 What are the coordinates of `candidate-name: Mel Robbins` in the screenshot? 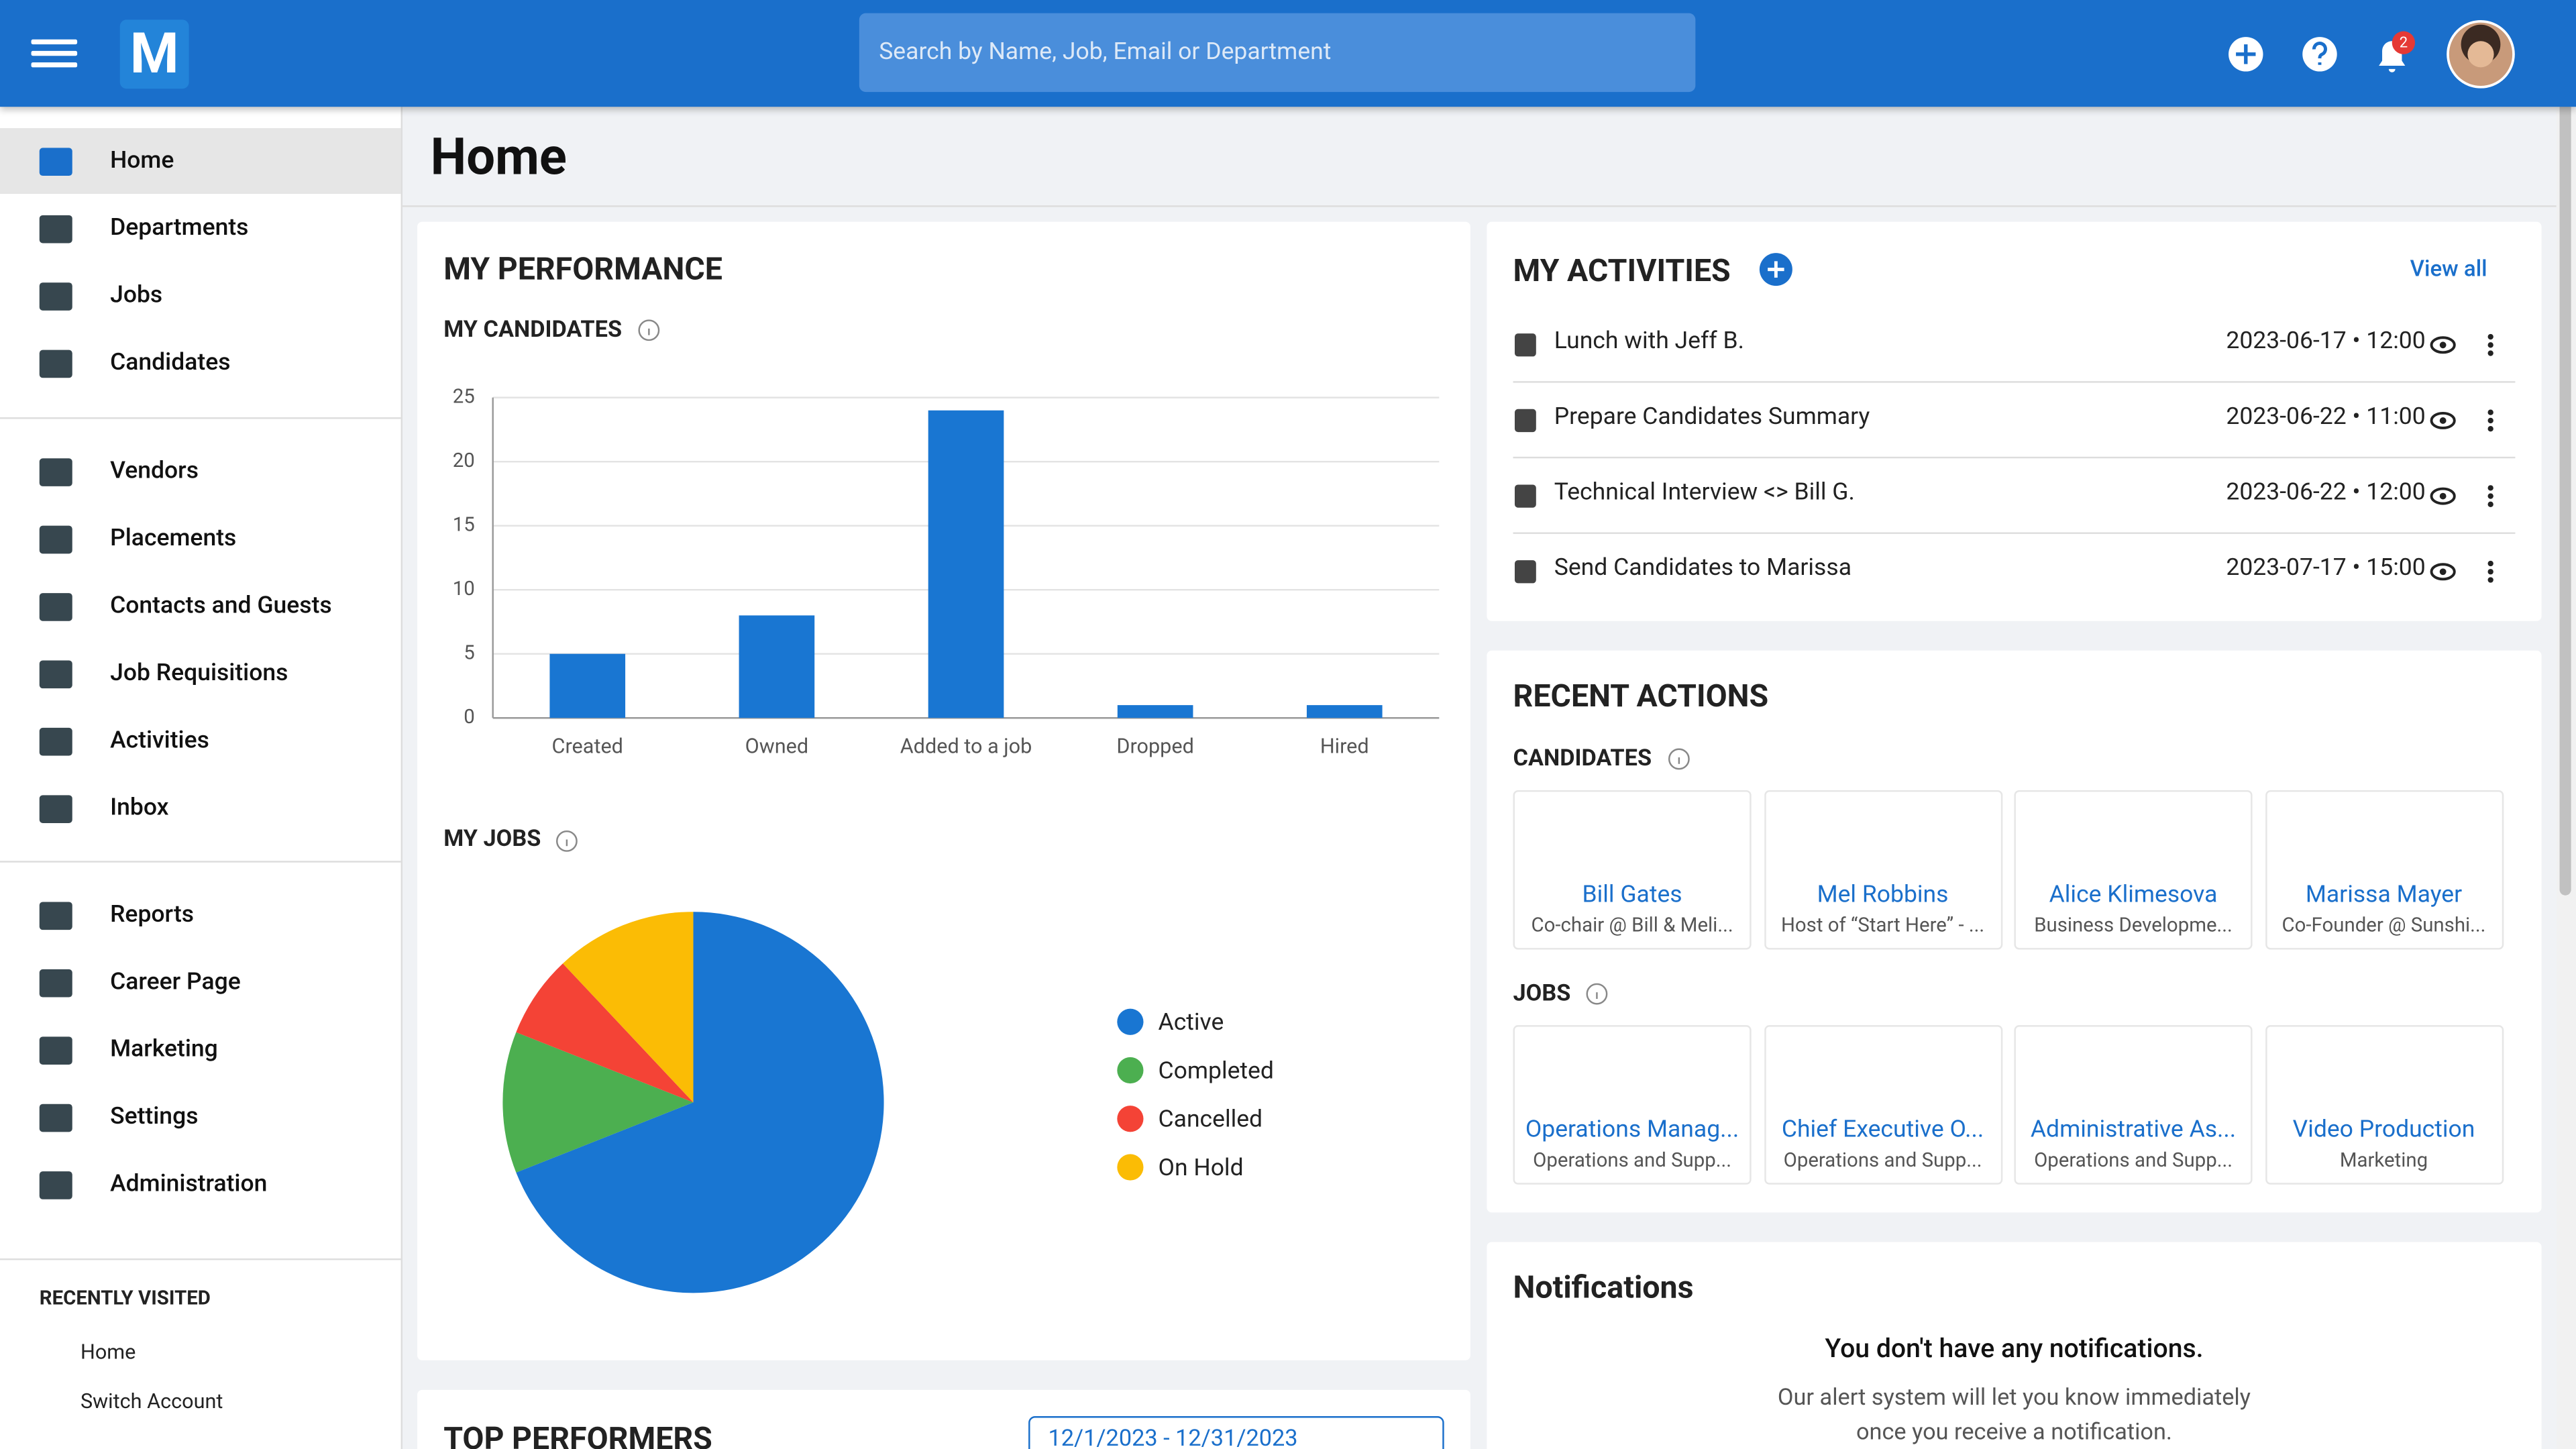 It's located at (1883, 894).